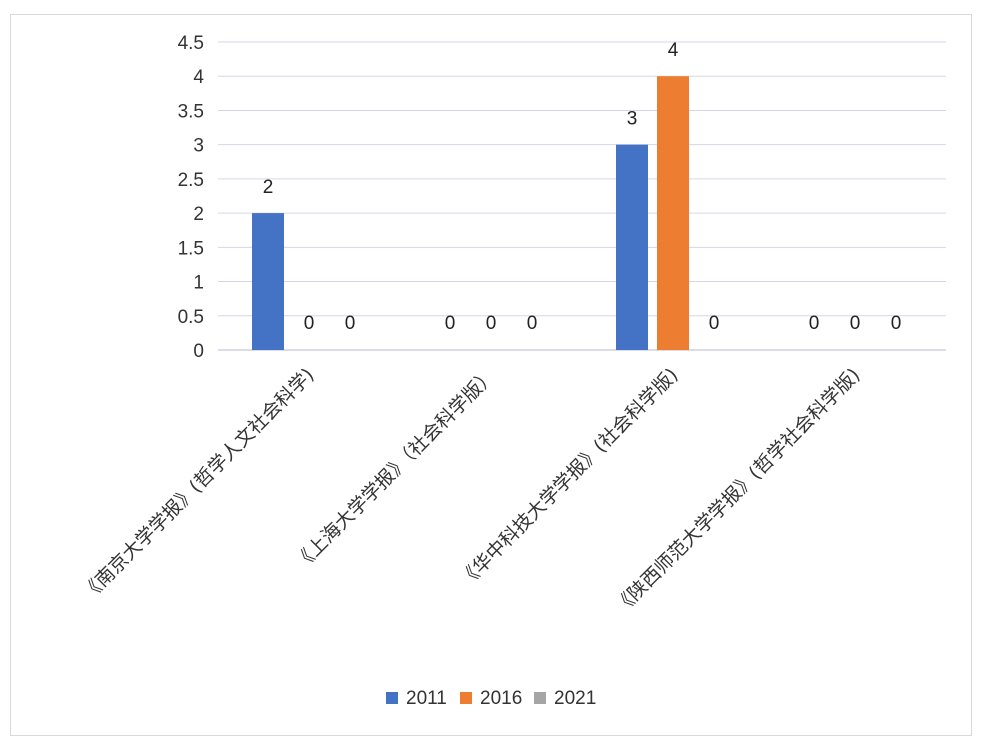 The width and height of the screenshot is (982, 746). What do you see at coordinates (198, 283) in the screenshot?
I see `y-tick-label: 1` at bounding box center [198, 283].